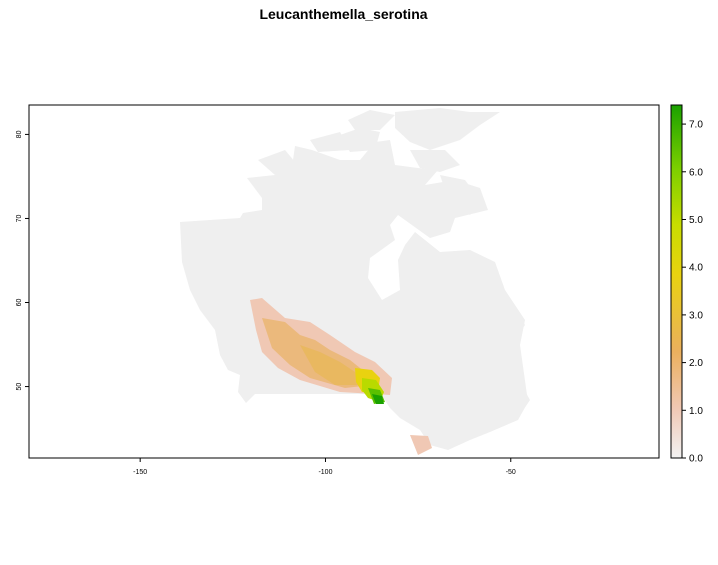 This screenshot has width=718, height=565. What do you see at coordinates (696, 363) in the screenshot?
I see `legend-tick-label: 2.0` at bounding box center [696, 363].